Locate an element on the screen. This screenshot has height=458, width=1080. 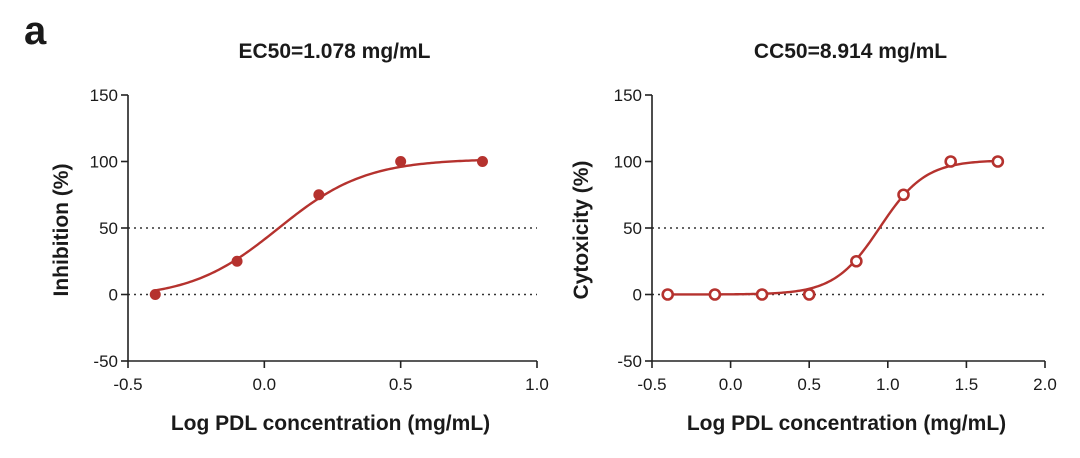
x-tick-label: 2.0 is located at coordinates (1045, 384).